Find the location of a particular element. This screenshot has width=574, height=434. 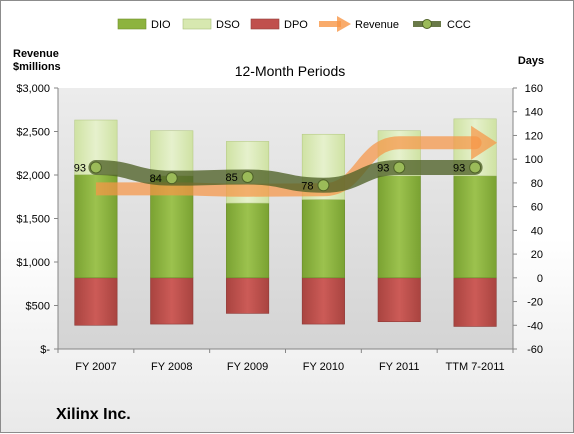

right-tick-label: -20 is located at coordinates (535, 303).